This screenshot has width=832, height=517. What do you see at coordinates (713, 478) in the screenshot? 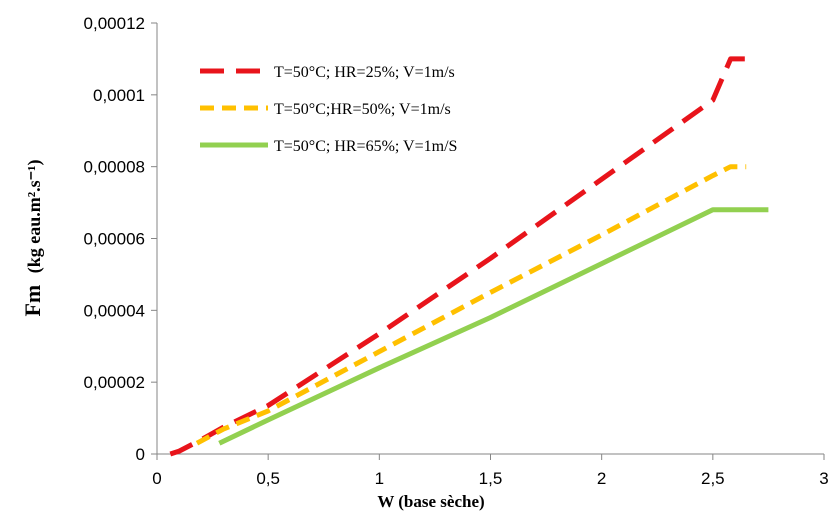
I see `x-tick-label: 2,5` at bounding box center [713, 478].